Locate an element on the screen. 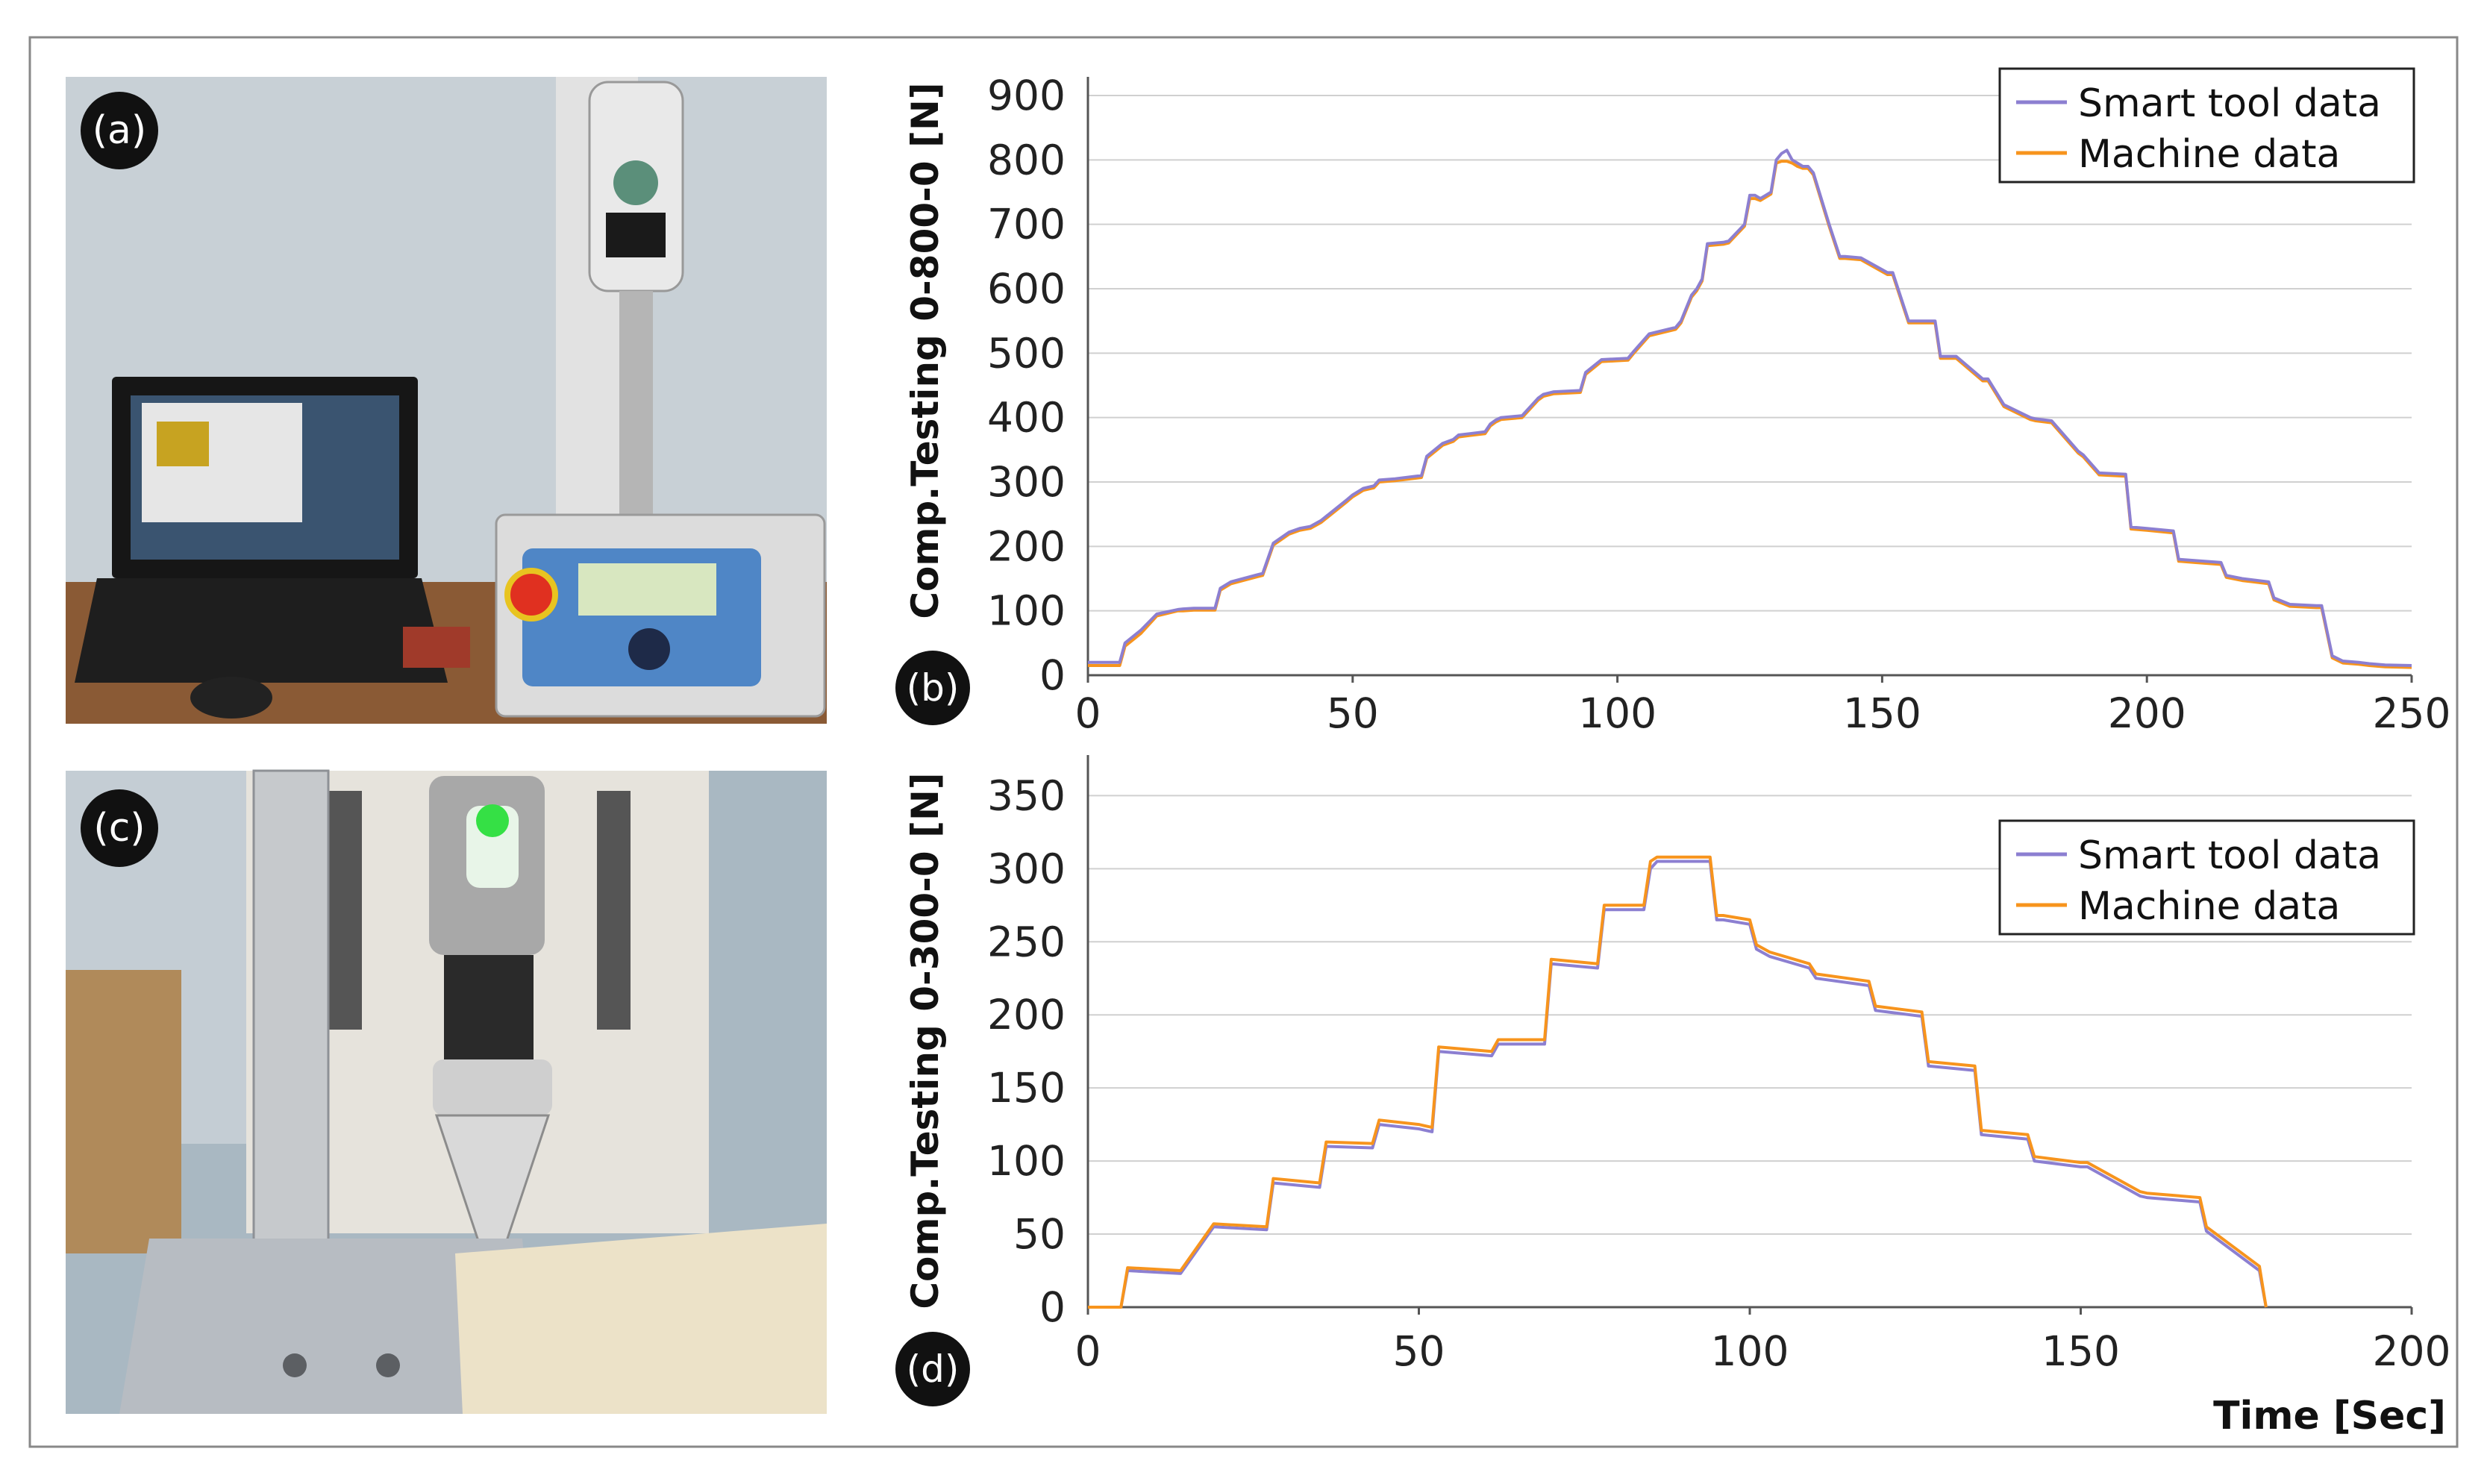  panel-label-d-circle is located at coordinates (932, 1369).